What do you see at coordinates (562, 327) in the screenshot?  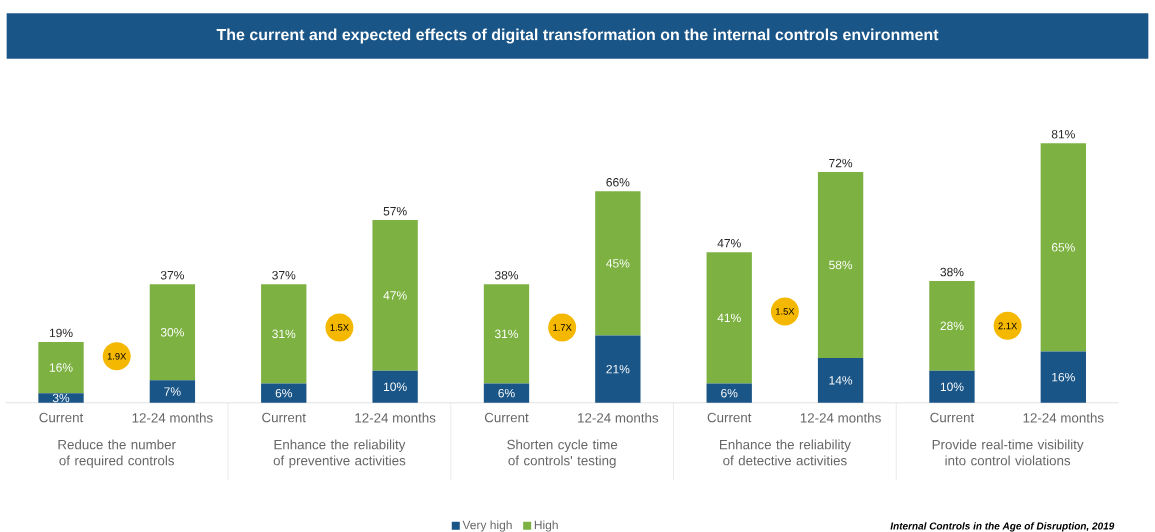 I see `annotation: 1.7X` at bounding box center [562, 327].